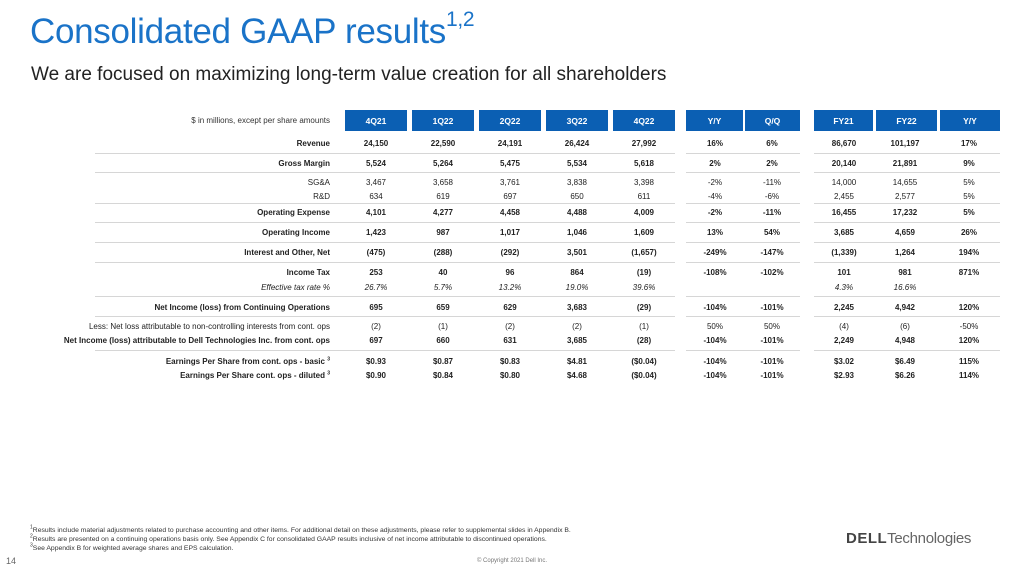 The height and width of the screenshot is (567, 1024). What do you see at coordinates (644, 212) in the screenshot?
I see `table-cell: 4,009` at bounding box center [644, 212].